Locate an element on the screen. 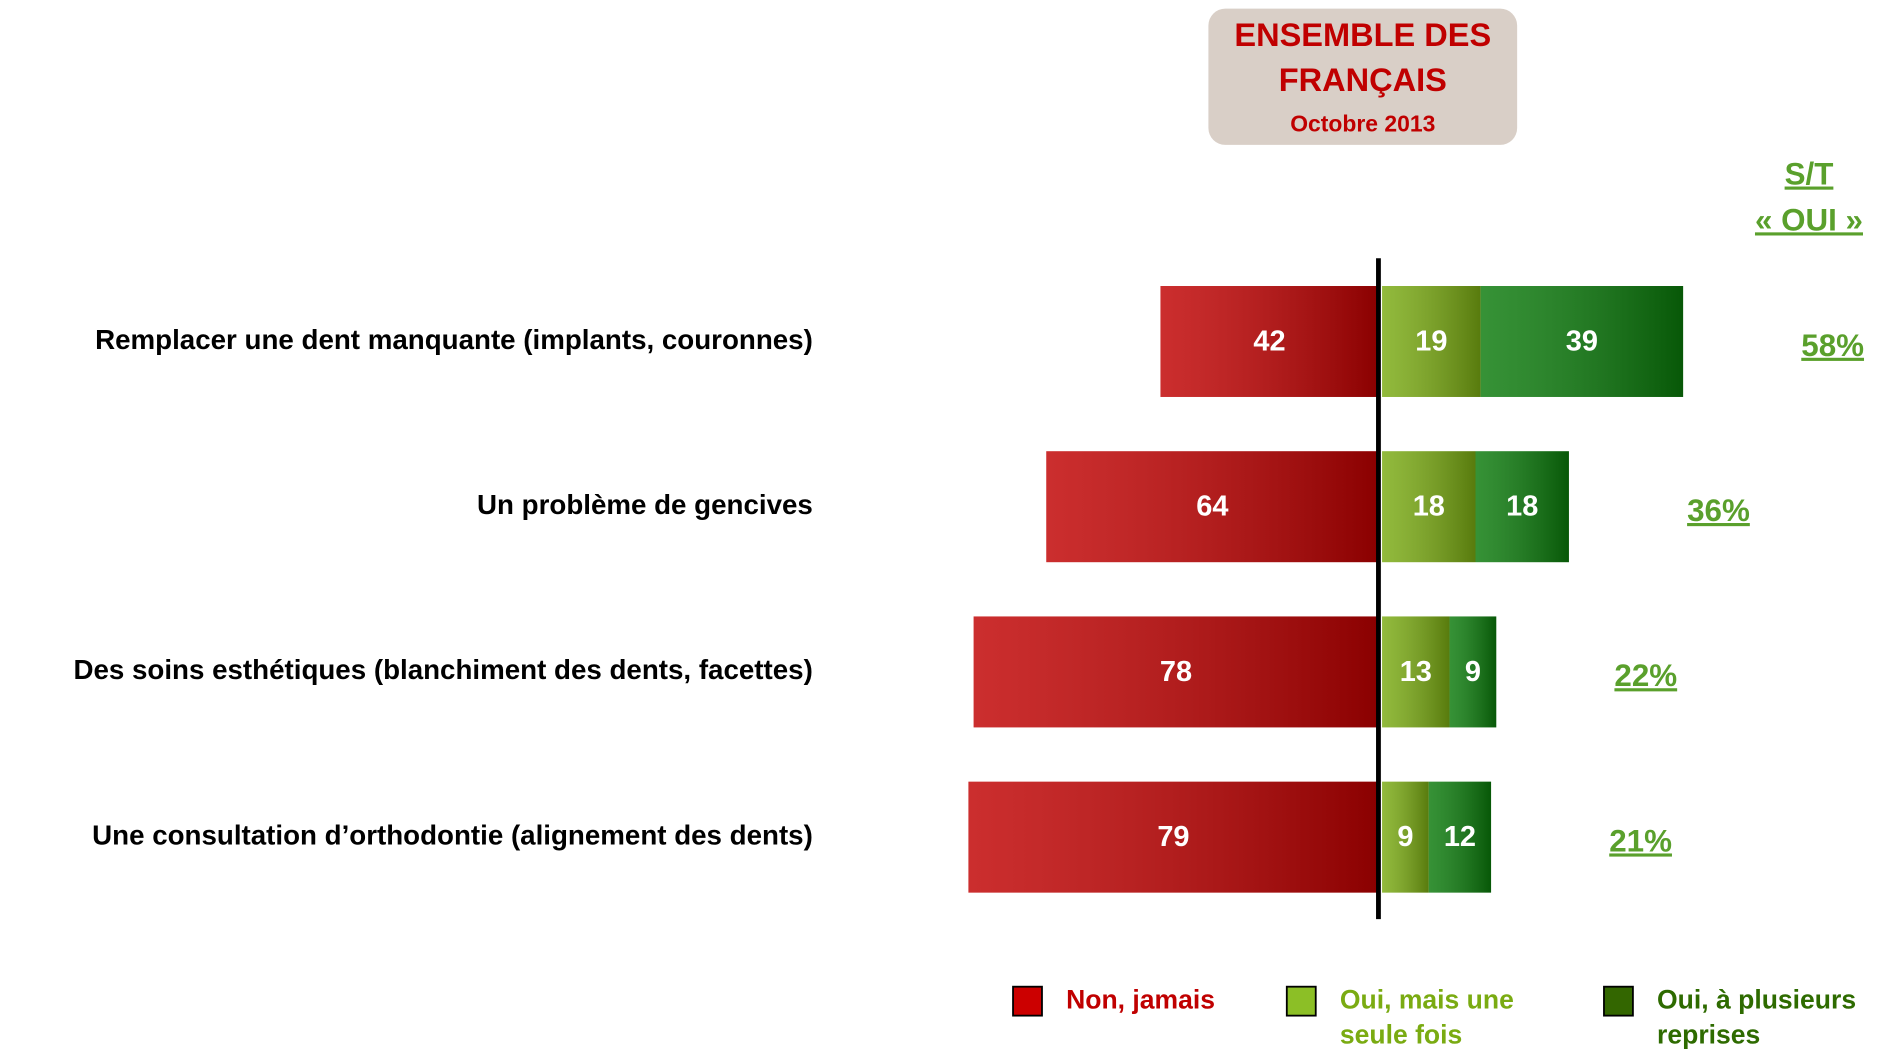 The height and width of the screenshot is (1052, 1891). legend-label: Oui, à plusieurs reprises is located at coordinates (1757, 1017).